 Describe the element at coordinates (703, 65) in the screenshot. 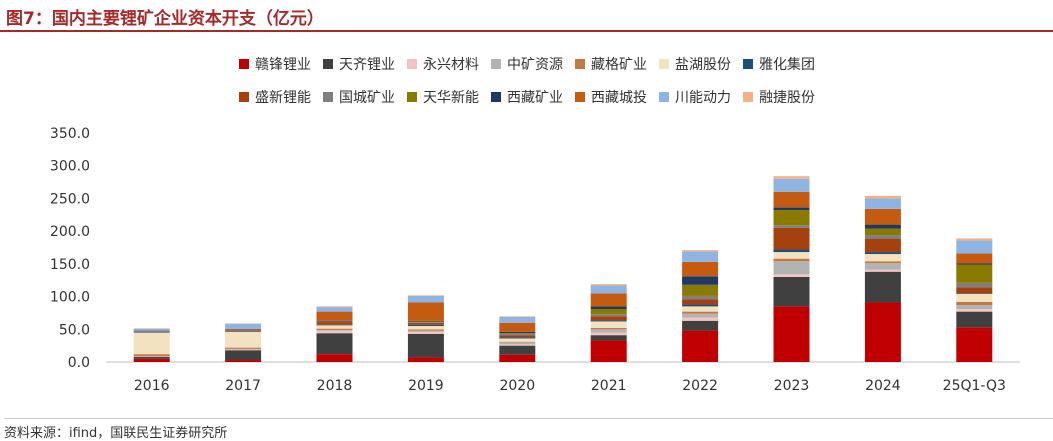

I see `legend-label-6: 盐湖股份` at that location.